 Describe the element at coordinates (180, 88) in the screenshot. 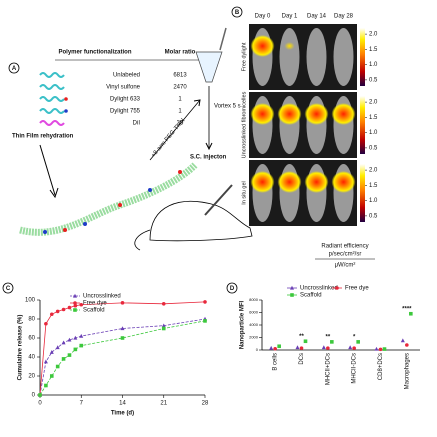

I see `row-value: 2470` at that location.